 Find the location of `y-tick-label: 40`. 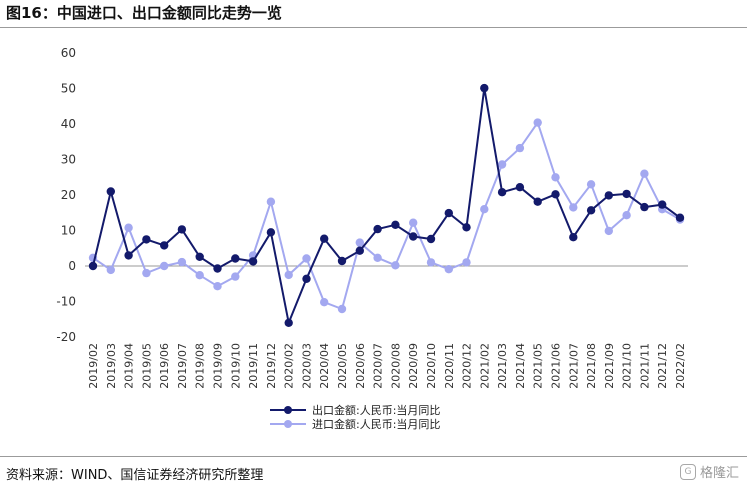

y-tick-label: 40 is located at coordinates (68, 124).